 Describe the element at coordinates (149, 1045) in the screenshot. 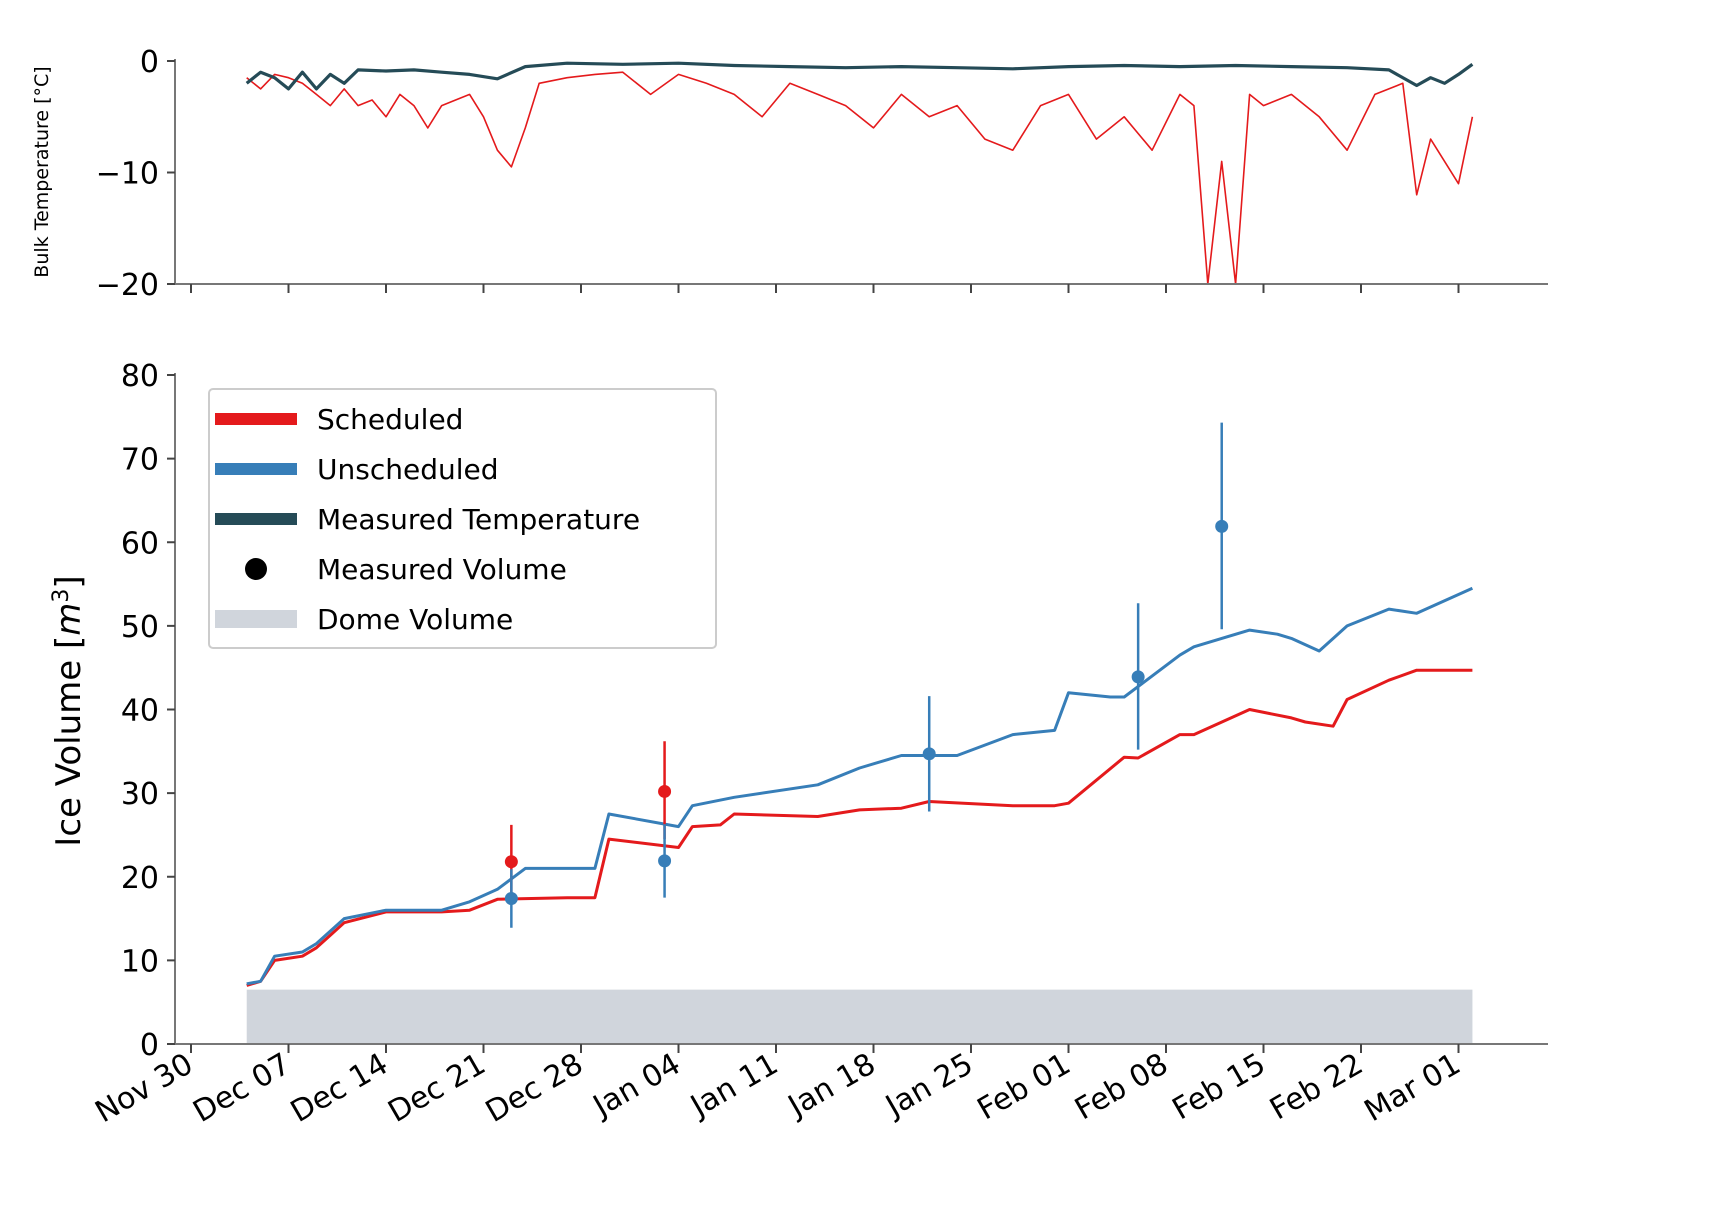

I see `ice-volume-y-tick-label: 0` at that location.